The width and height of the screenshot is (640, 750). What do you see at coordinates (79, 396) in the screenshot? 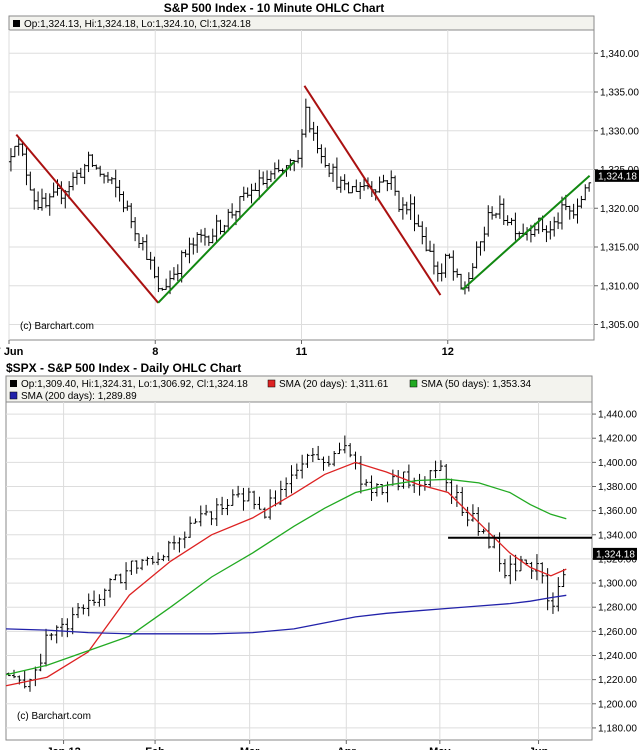
I see `legend-sma200: SMA (200 days): 1,289.89` at bounding box center [79, 396].